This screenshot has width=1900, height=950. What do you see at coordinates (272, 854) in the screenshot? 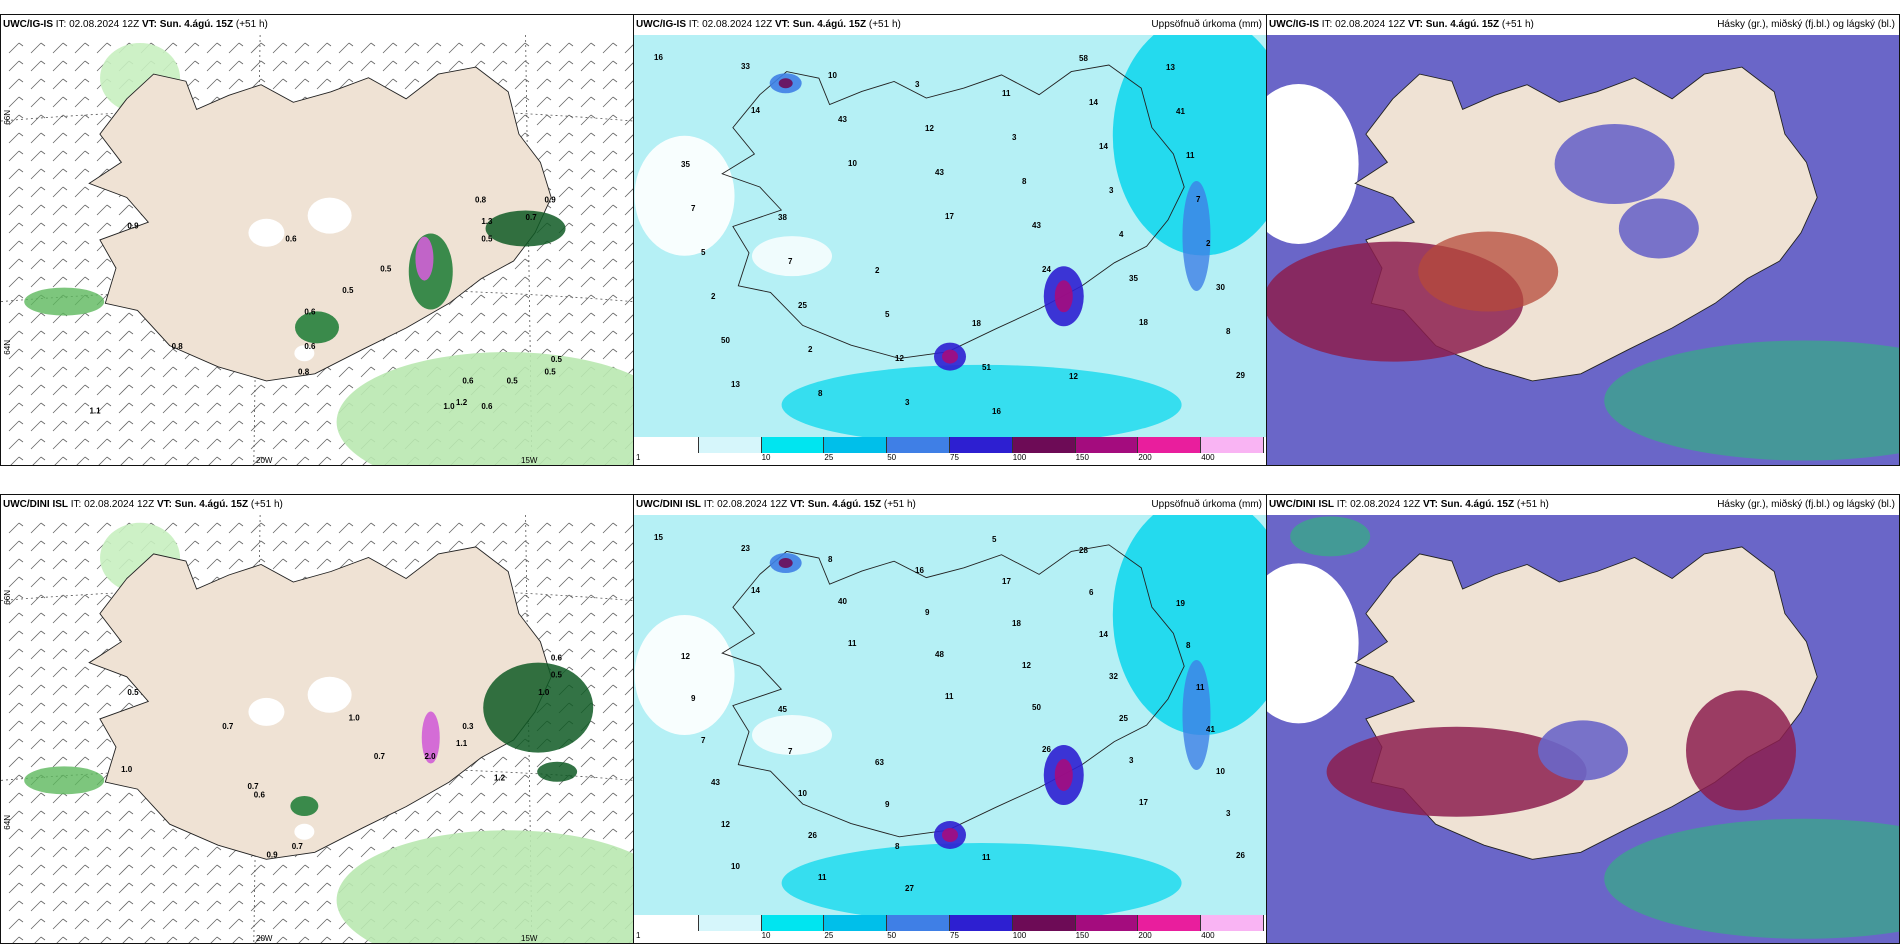
I see `precip-value-label: 0.9` at bounding box center [272, 854].